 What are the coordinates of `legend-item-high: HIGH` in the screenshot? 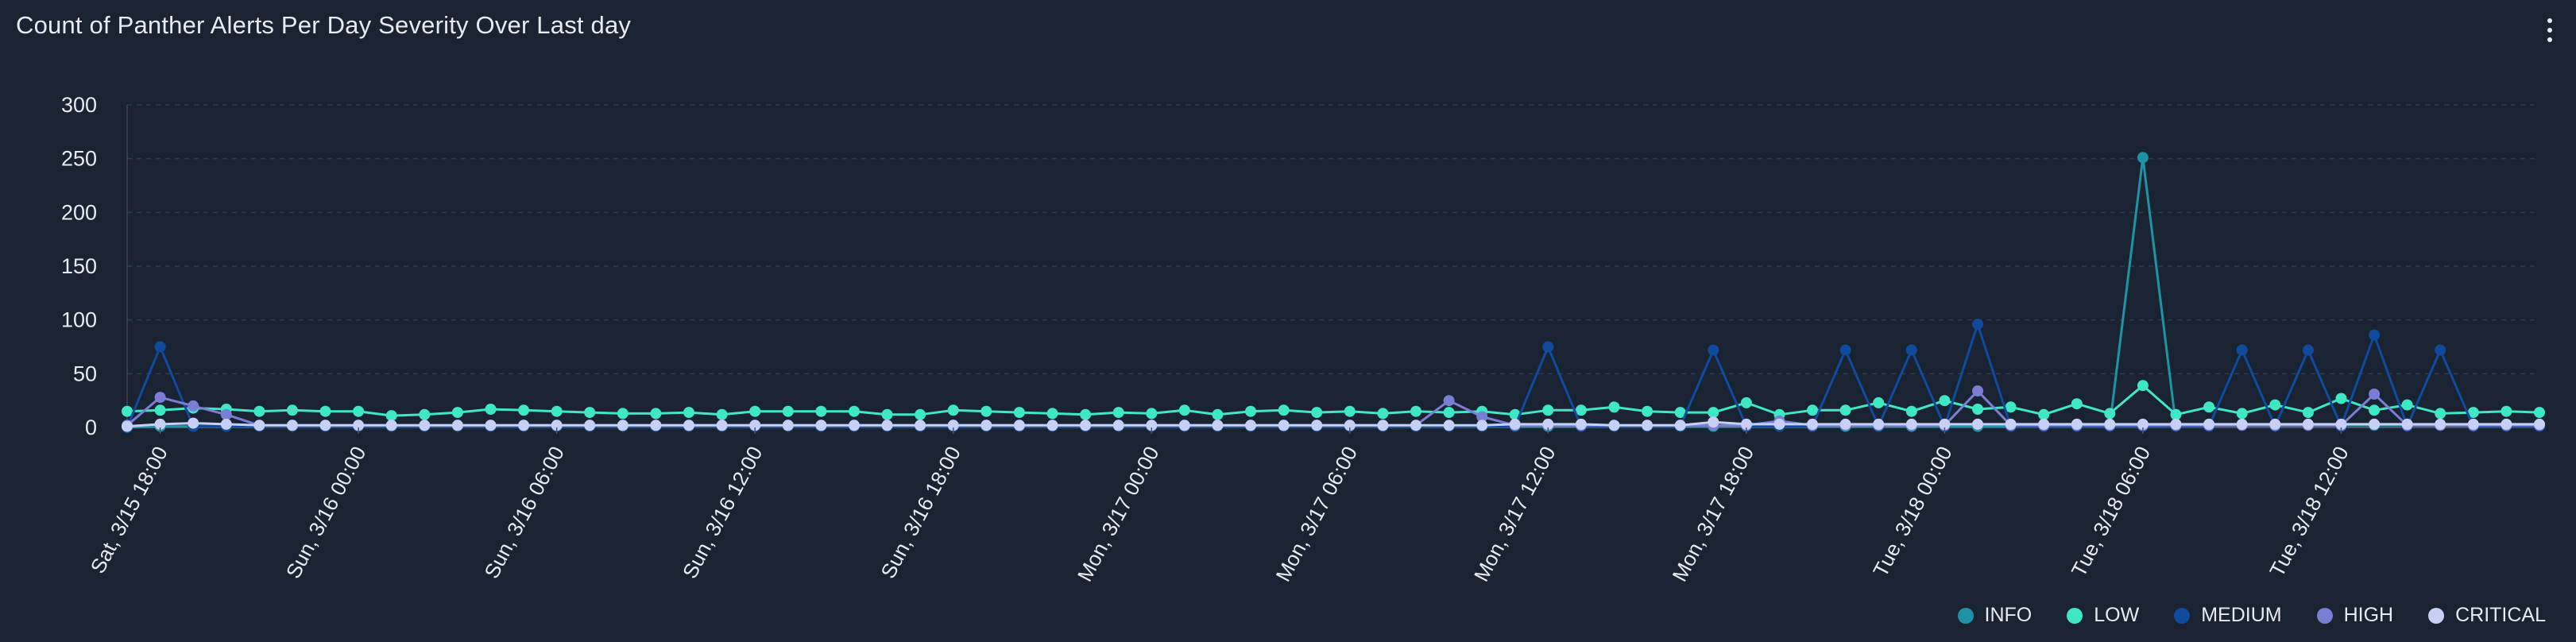 It's located at (2354, 615).